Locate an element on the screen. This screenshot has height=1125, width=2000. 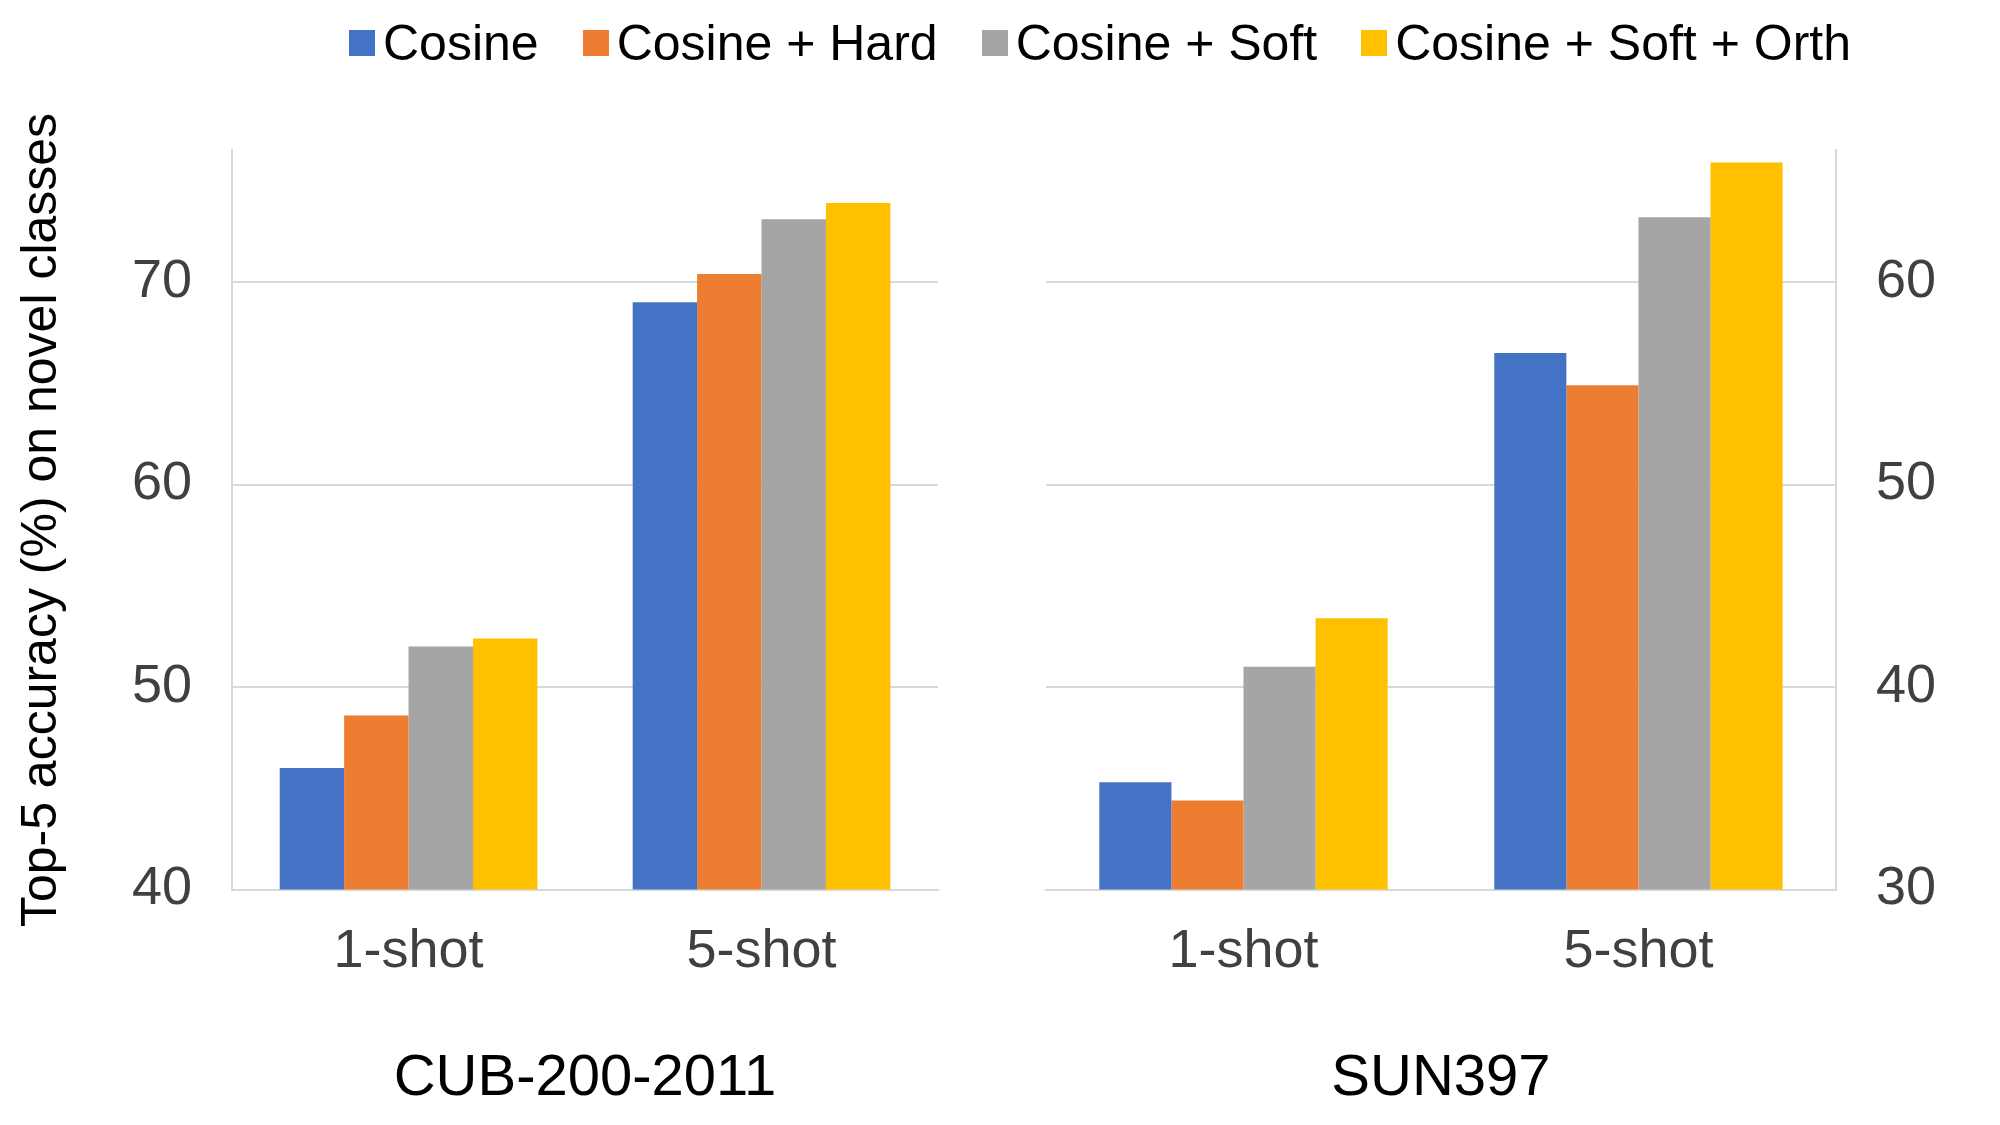
x-axis-title: CUB-200-2011 is located at coordinates (585, 1075).